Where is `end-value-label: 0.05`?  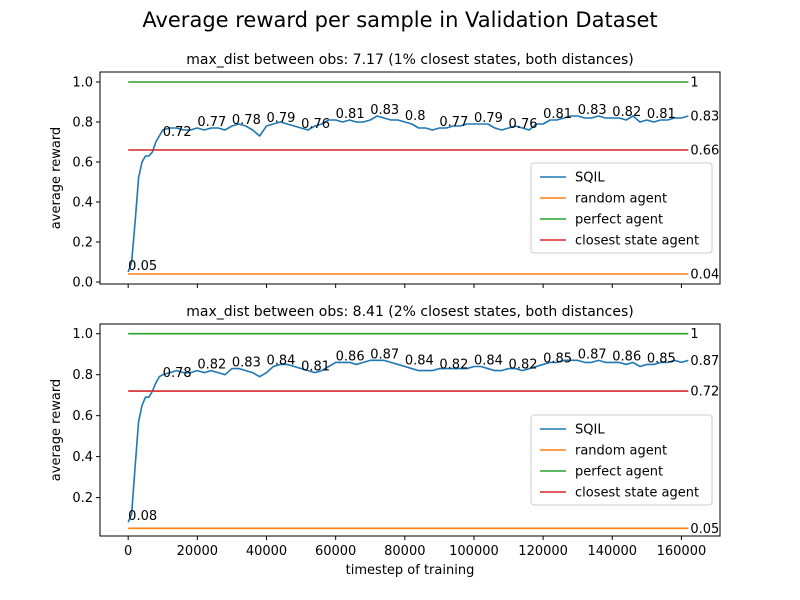 end-value-label: 0.05 is located at coordinates (704, 529).